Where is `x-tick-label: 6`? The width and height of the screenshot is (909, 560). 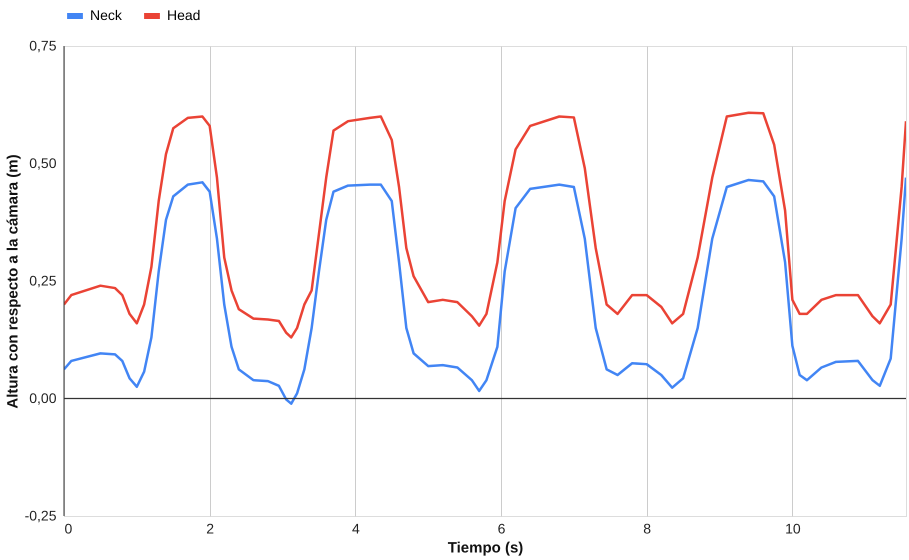 x-tick-label: 6 is located at coordinates (502, 528).